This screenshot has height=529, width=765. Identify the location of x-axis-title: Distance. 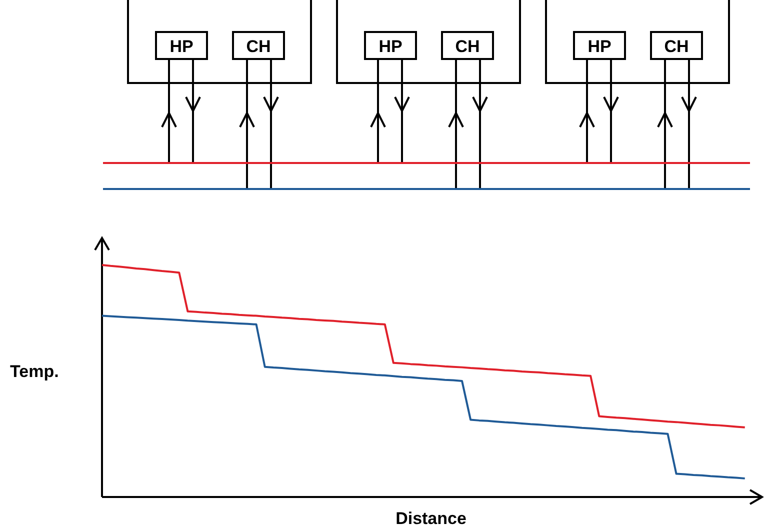
(431, 518).